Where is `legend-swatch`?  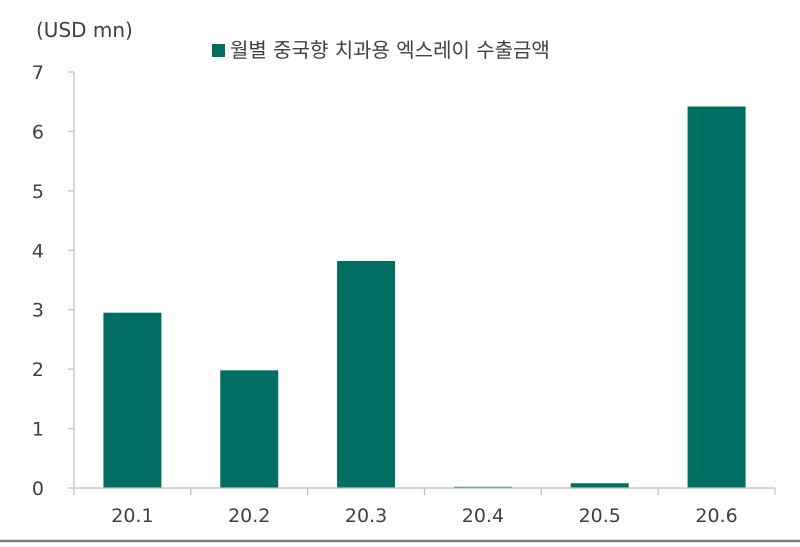 legend-swatch is located at coordinates (218, 50).